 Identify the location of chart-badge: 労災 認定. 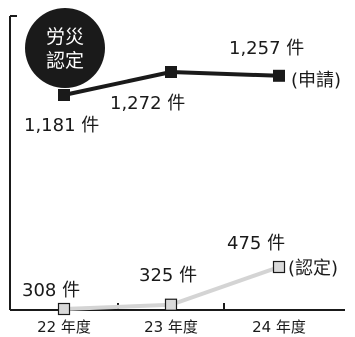
(65, 48).